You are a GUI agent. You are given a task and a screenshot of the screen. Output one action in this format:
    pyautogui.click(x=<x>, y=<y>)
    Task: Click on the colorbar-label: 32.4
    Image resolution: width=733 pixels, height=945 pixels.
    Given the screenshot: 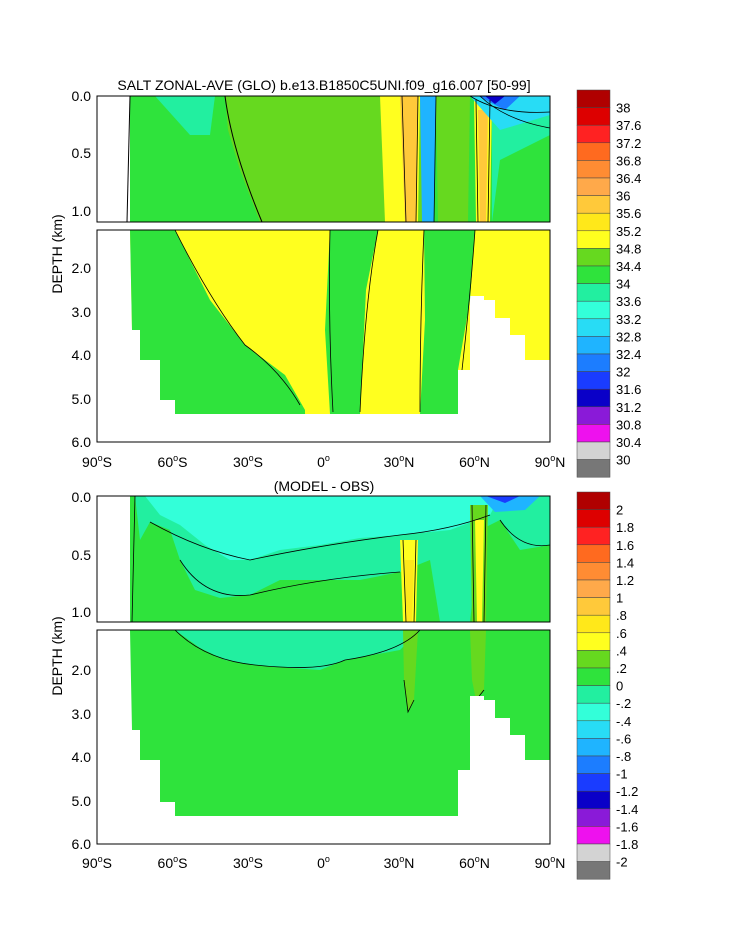 What is the action you would take?
    pyautogui.click(x=628, y=354)
    